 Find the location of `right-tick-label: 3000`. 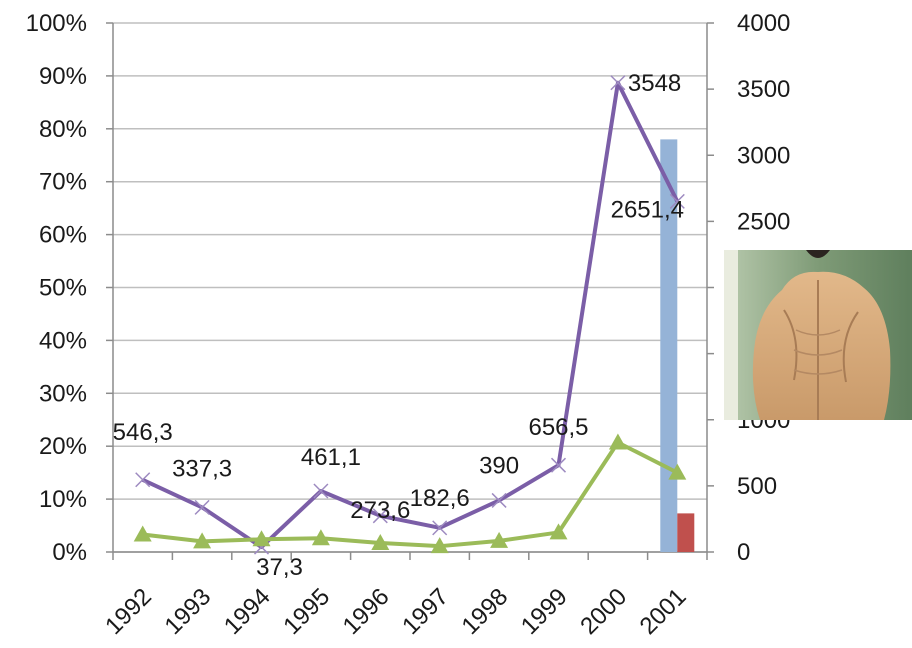

right-tick-label: 3000 is located at coordinates (763, 155).